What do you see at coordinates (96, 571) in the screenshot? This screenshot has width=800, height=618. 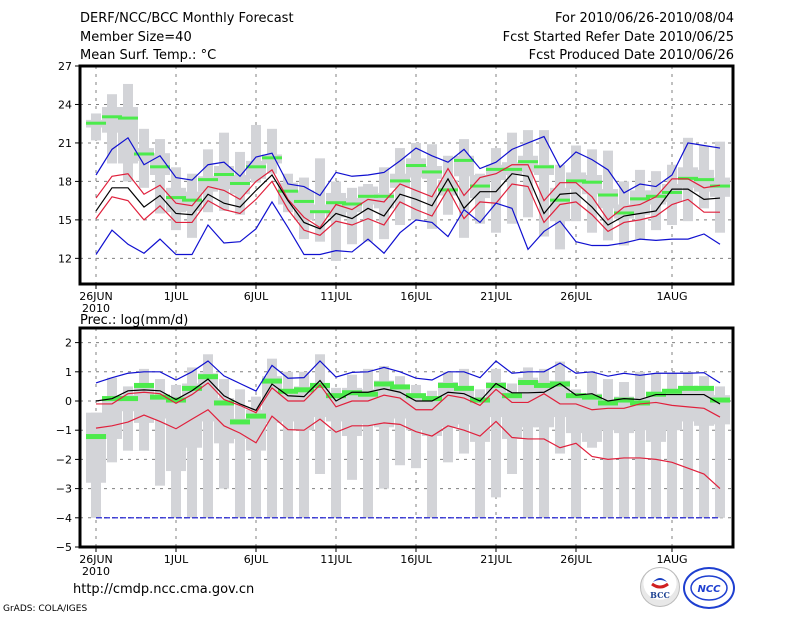 I see `precip-xtick-year: 2010` at bounding box center [96, 571].